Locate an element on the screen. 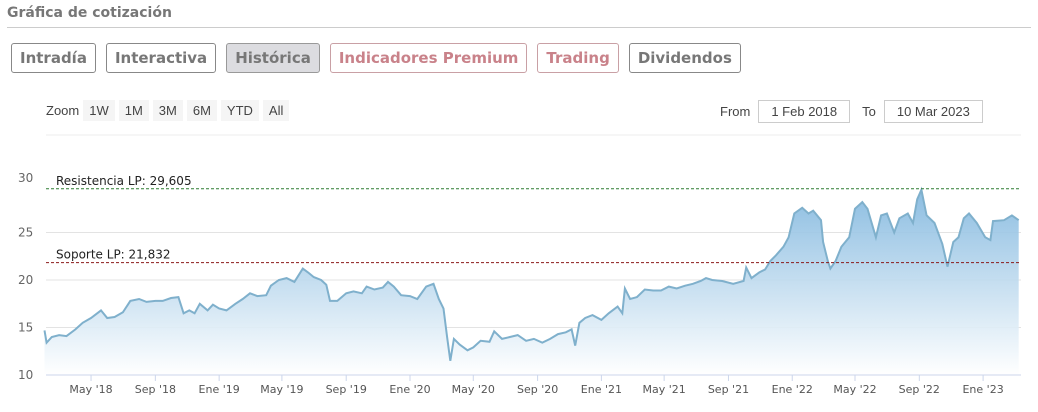 The height and width of the screenshot is (412, 1038). x-tick-label: May '18 is located at coordinates (90, 389).